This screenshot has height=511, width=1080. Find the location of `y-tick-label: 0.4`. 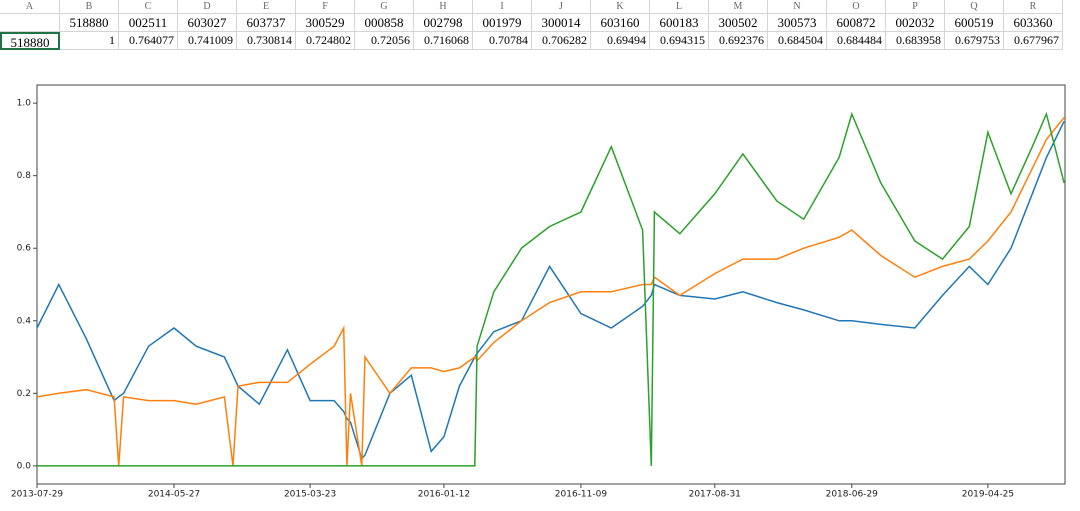

y-tick-label: 0.4 is located at coordinates (24, 321).